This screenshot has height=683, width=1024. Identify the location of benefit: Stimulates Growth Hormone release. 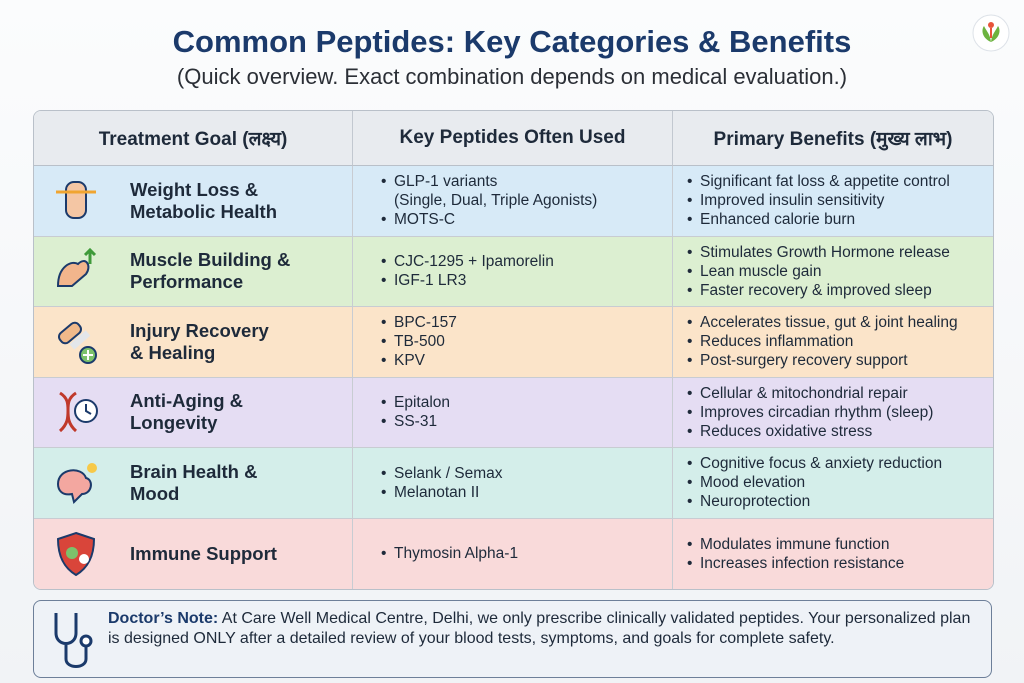
(840, 252).